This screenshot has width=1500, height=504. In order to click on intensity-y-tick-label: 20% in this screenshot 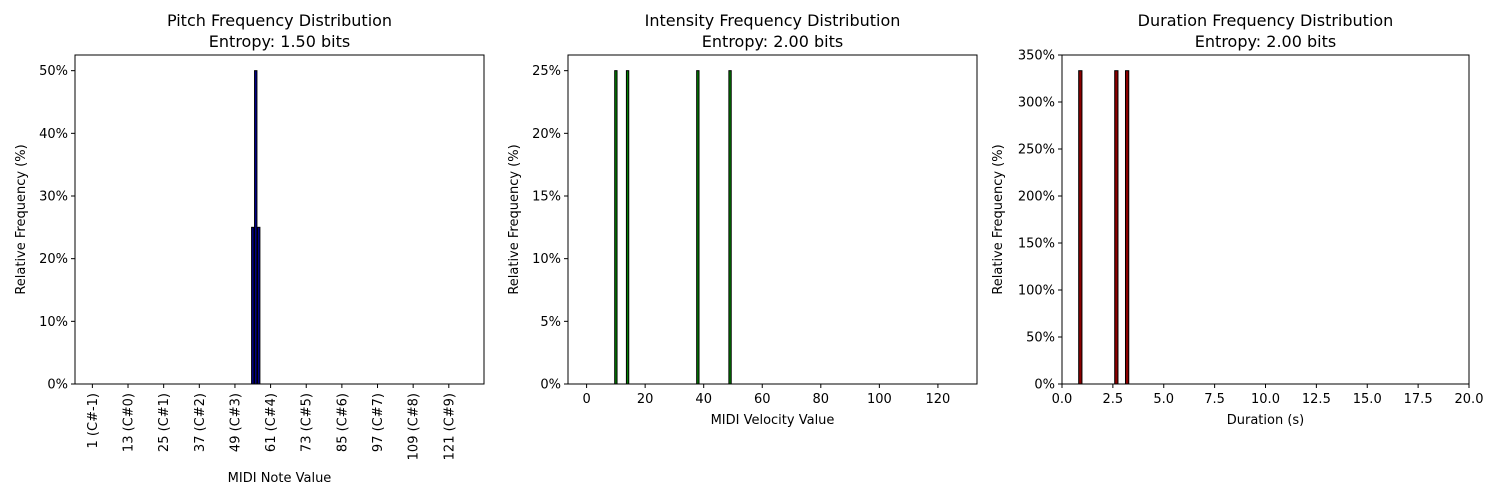, I will do `click(546, 134)`.